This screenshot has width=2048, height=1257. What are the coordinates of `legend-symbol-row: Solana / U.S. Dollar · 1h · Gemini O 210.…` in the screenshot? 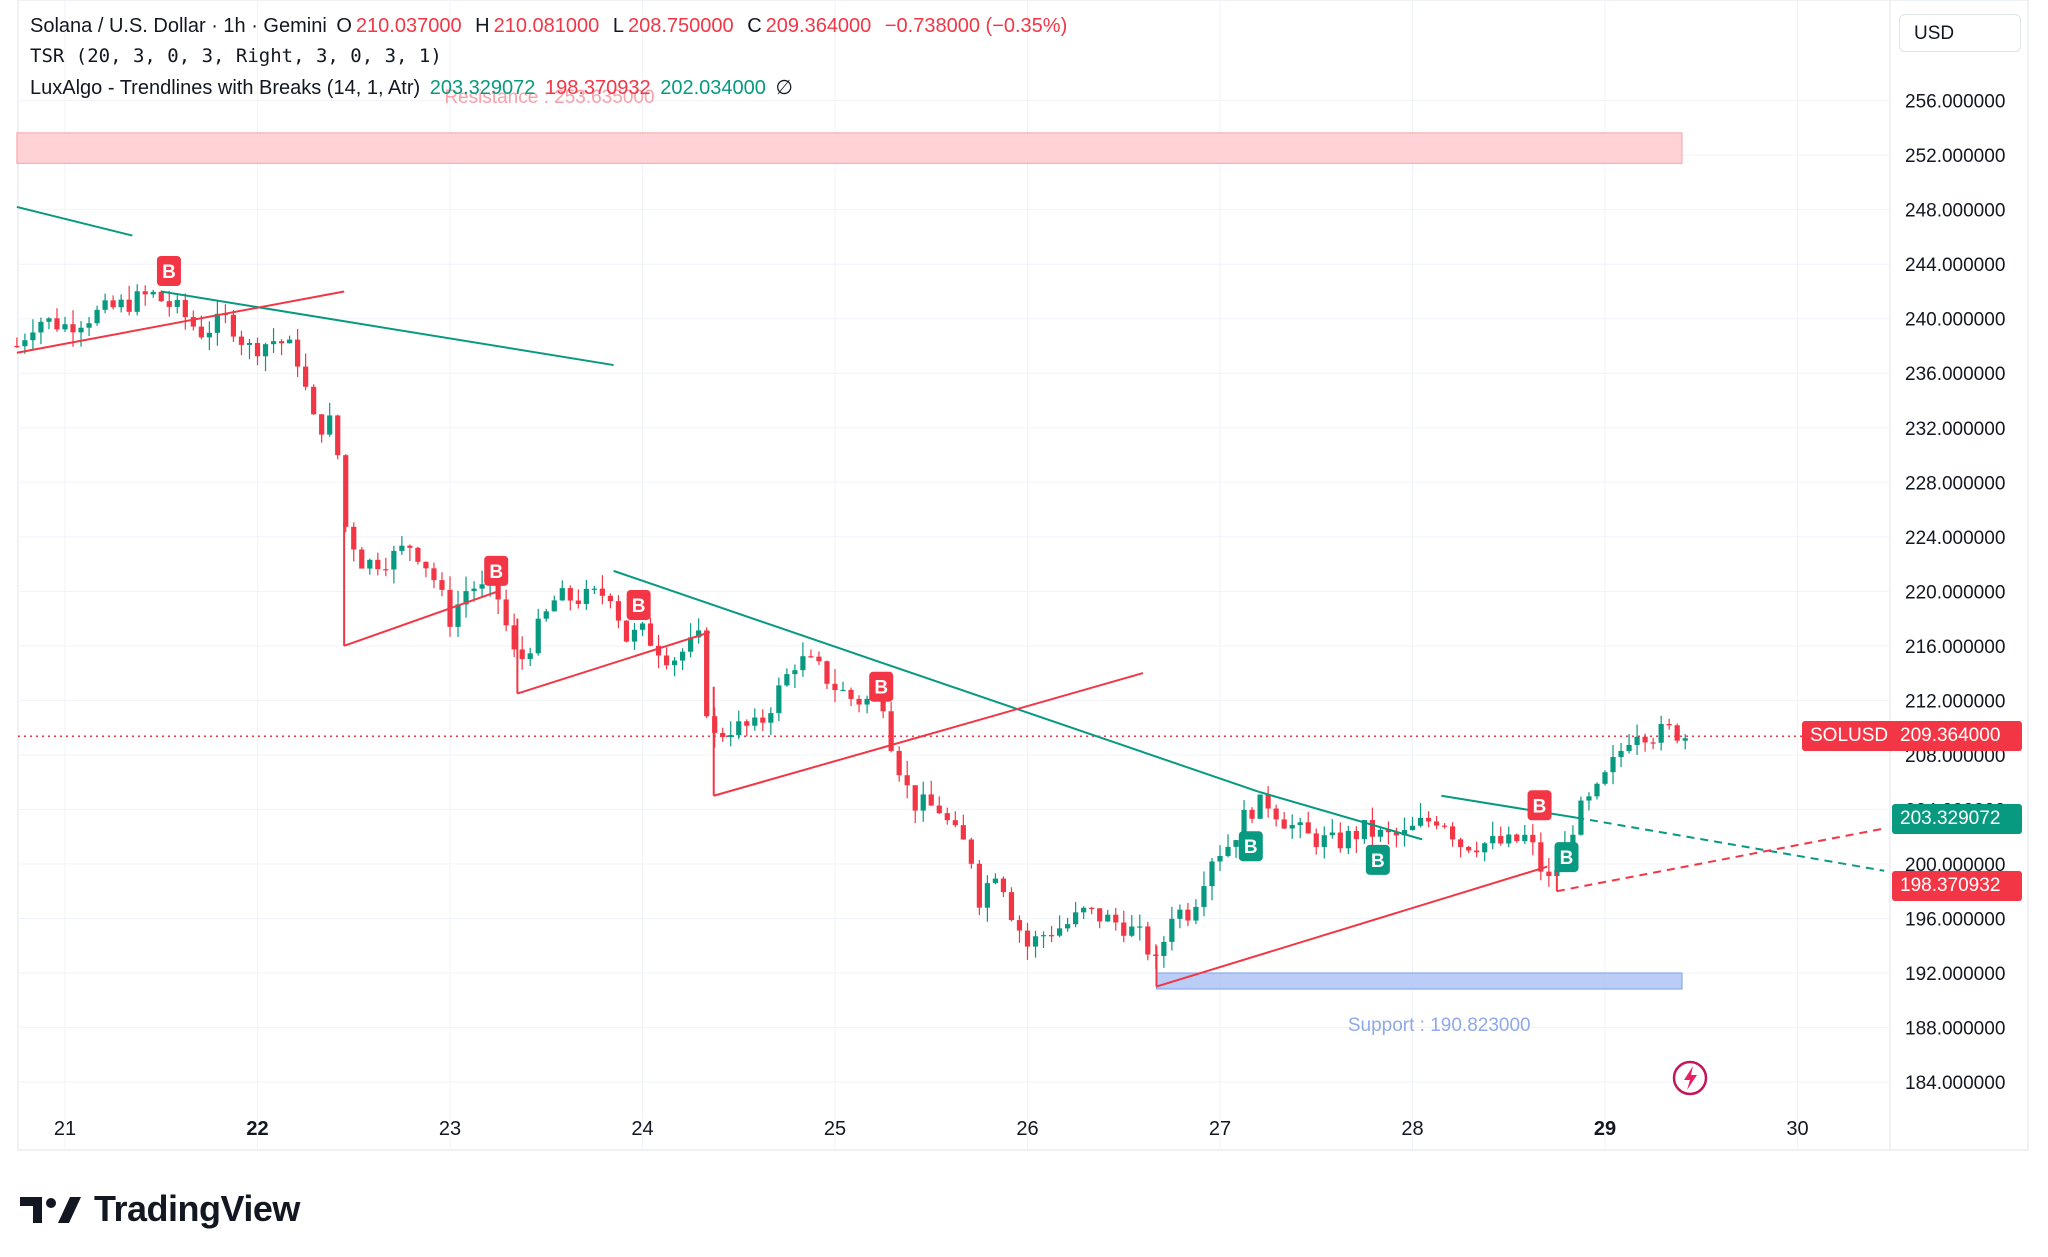 It's located at (550, 26).